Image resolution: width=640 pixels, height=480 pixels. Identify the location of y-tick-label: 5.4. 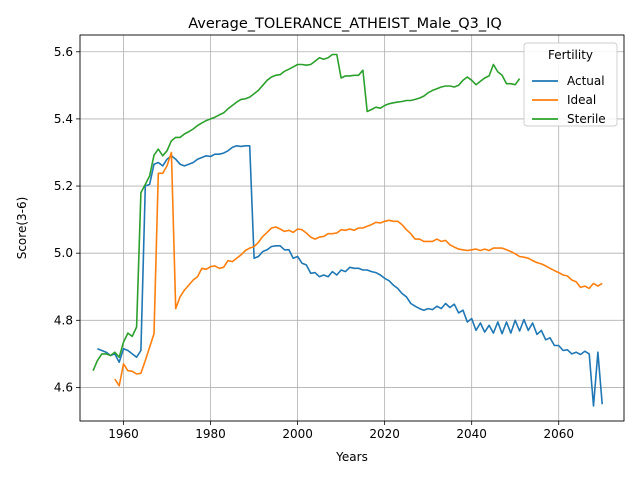
(63, 119).